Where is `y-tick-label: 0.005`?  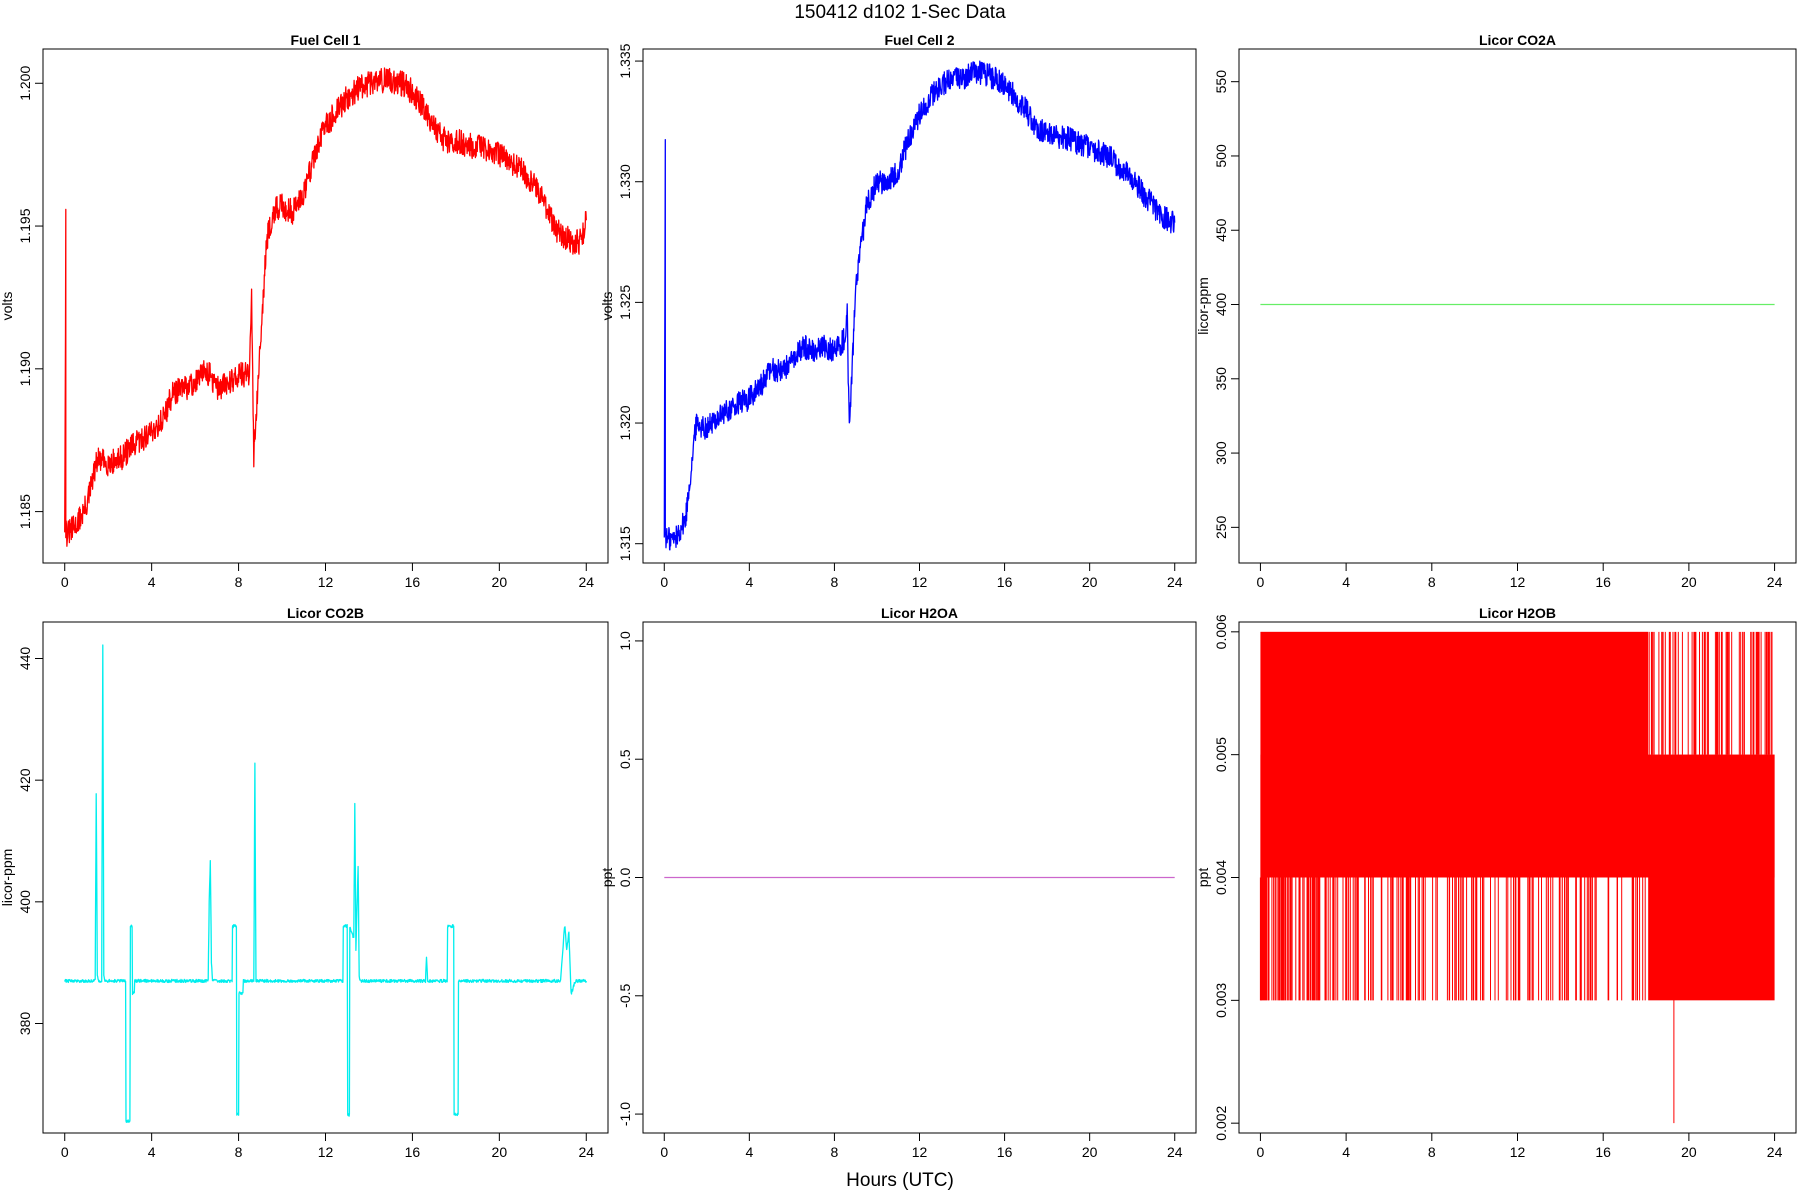 y-tick-label: 0.005 is located at coordinates (1221, 754).